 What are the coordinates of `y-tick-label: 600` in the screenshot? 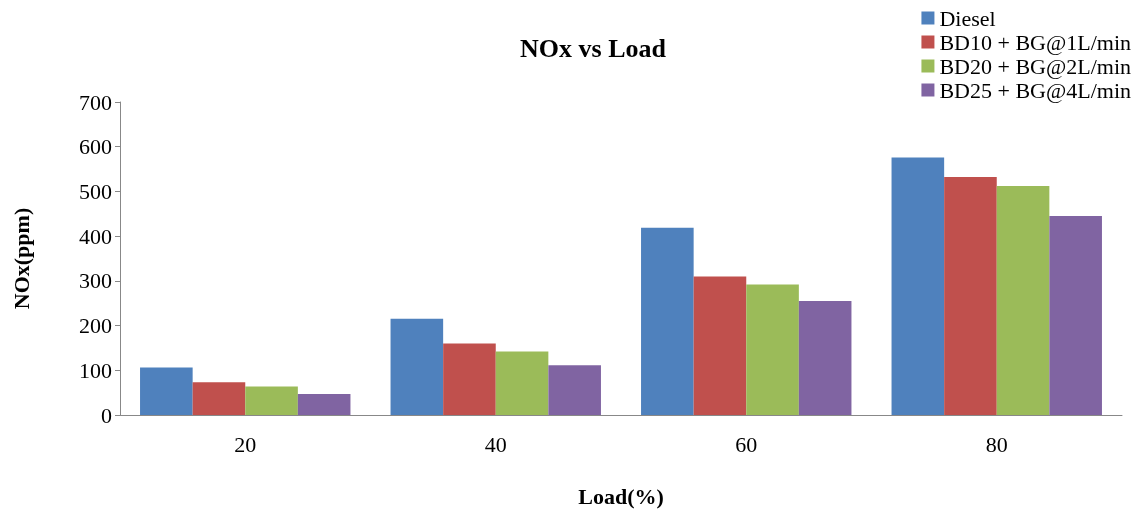 It's located at (95, 147).